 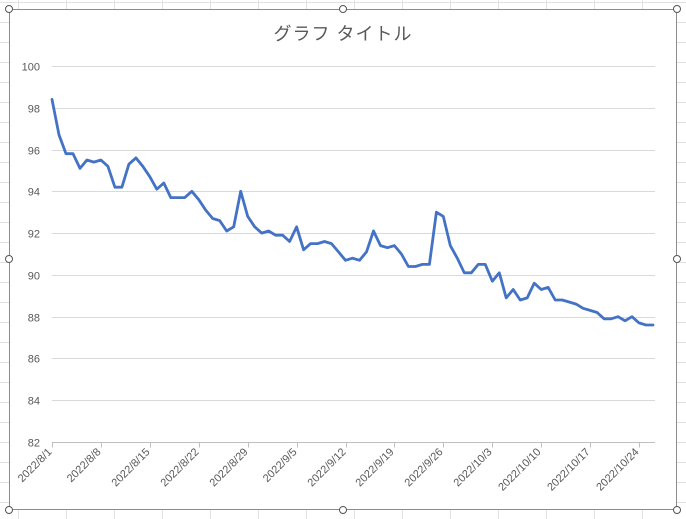 I want to click on y-tick-label: 92, so click(x=34, y=235).